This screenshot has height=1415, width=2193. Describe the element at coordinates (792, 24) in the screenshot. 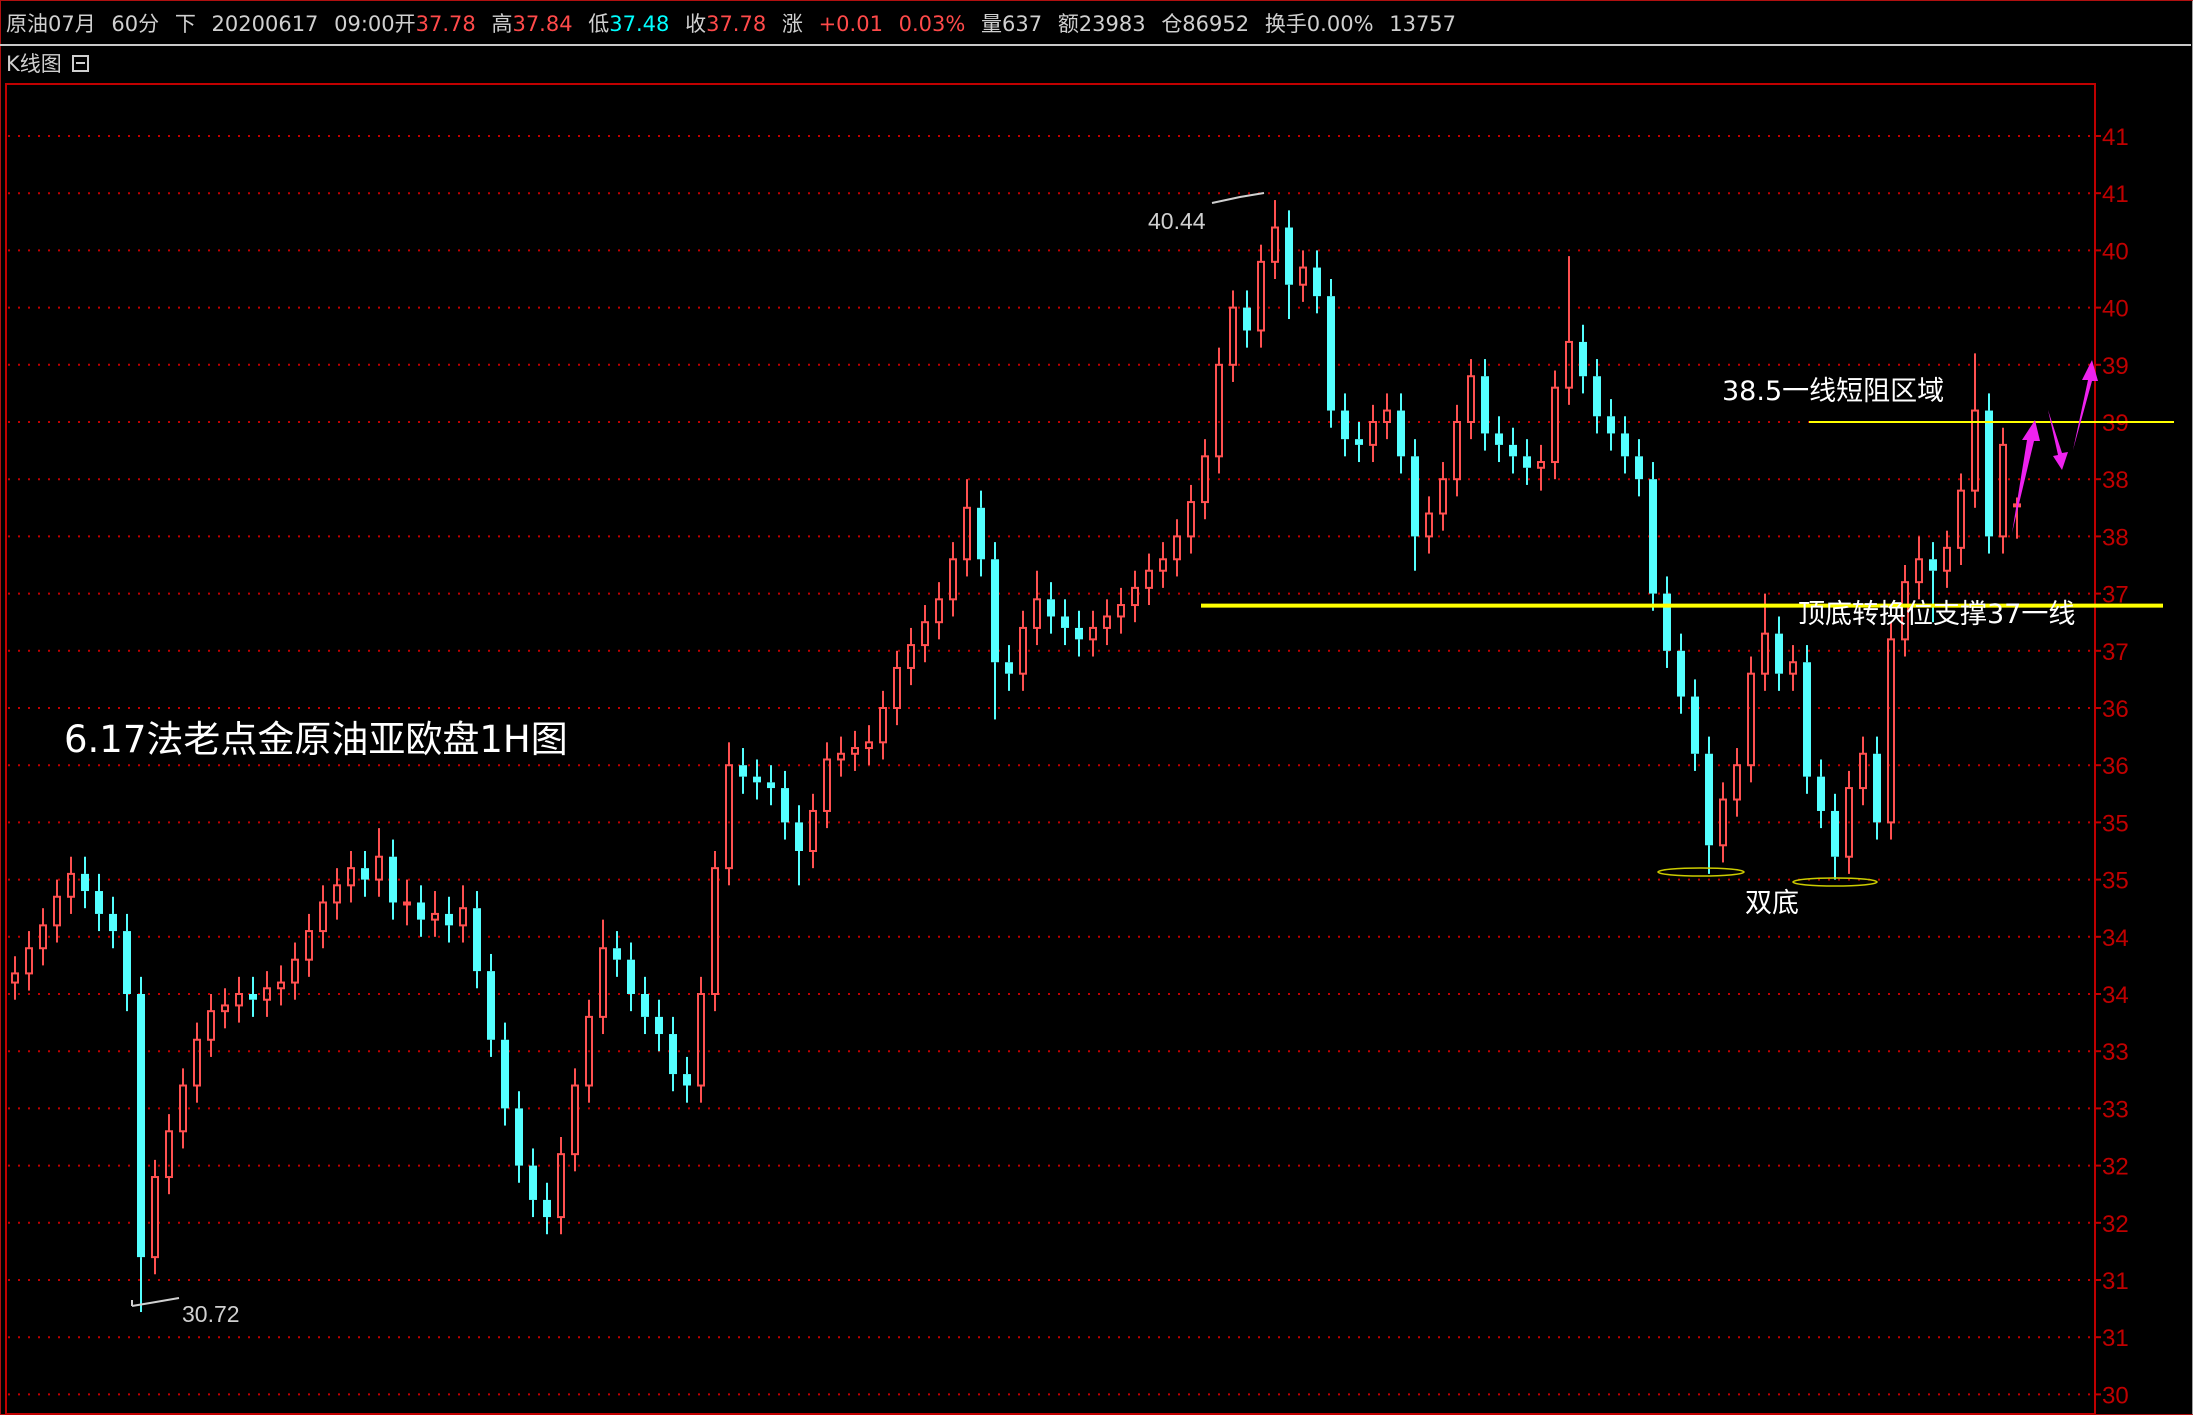

I see `change-label: 涨` at that location.